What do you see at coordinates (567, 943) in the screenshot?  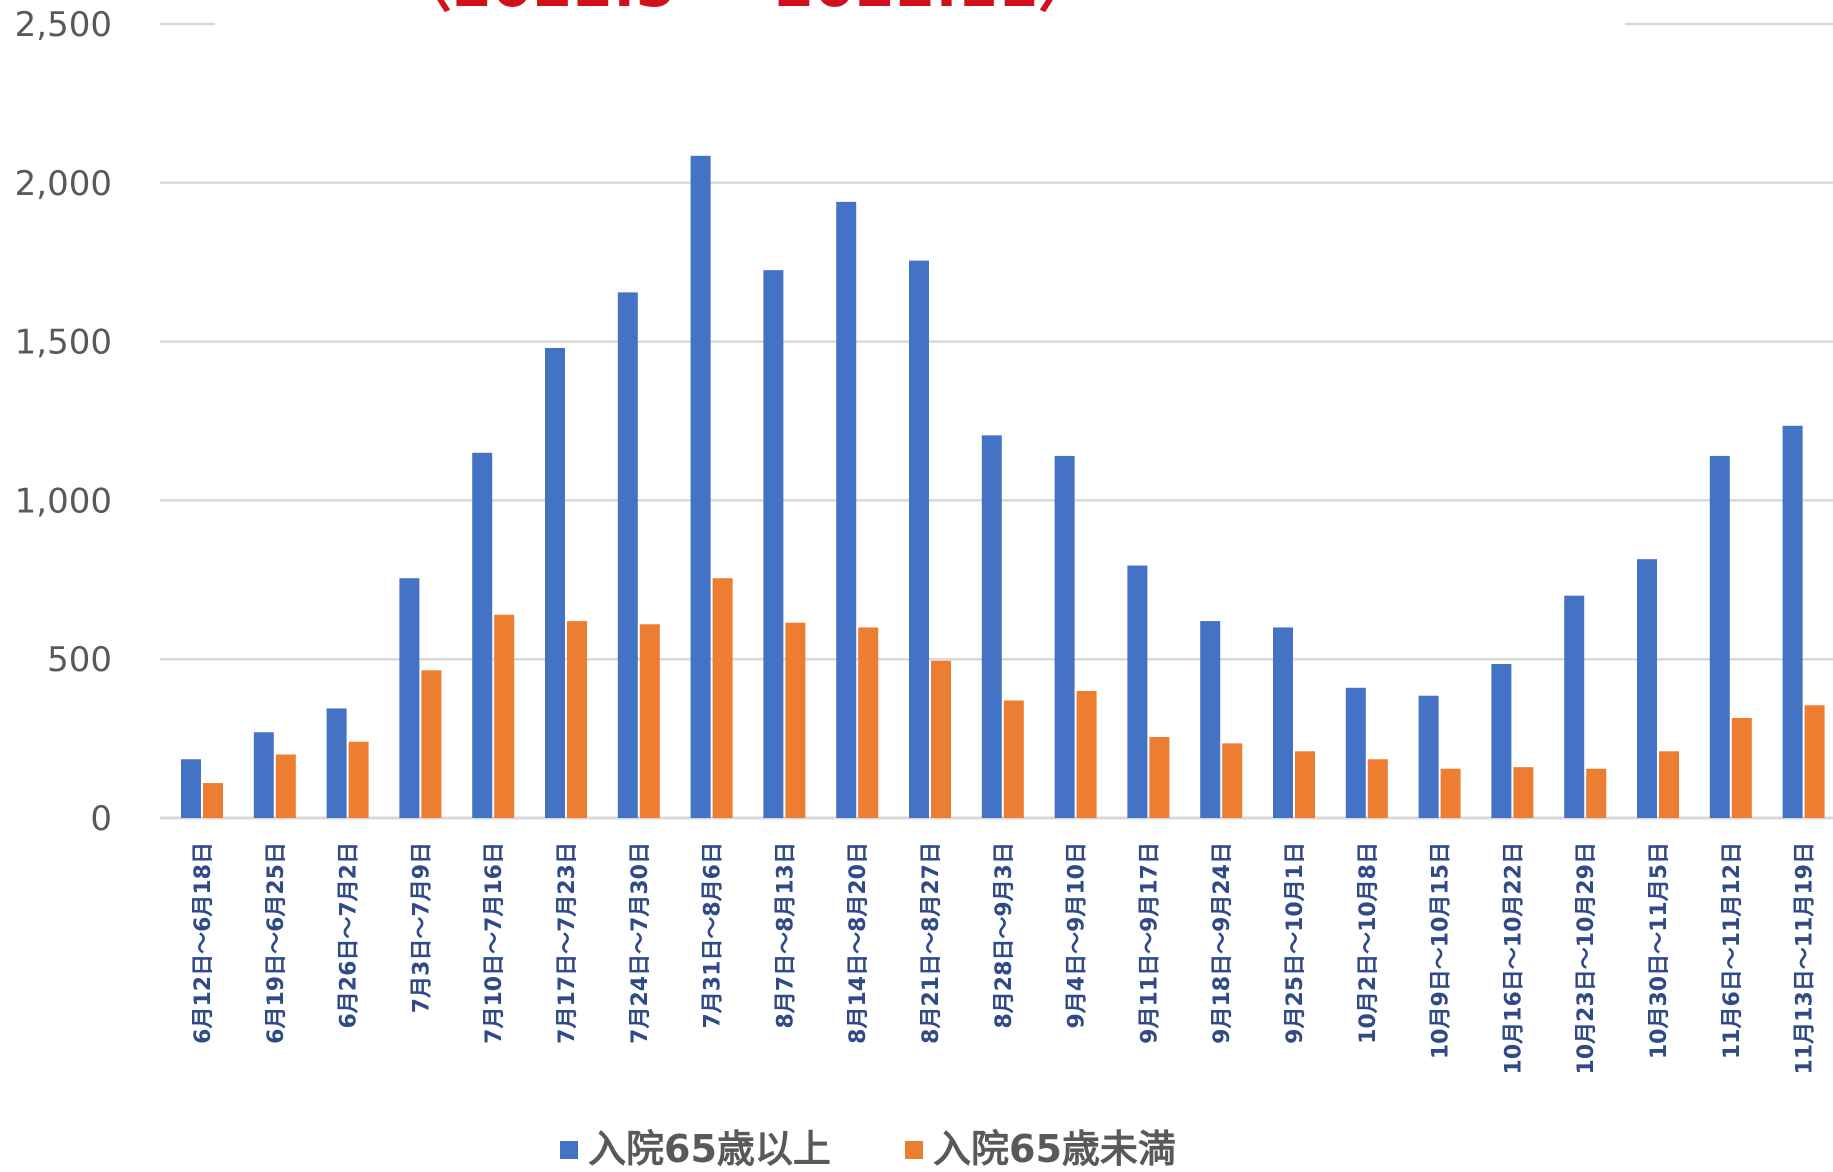 I see `x-category-label: 7月17日～7月23日` at bounding box center [567, 943].